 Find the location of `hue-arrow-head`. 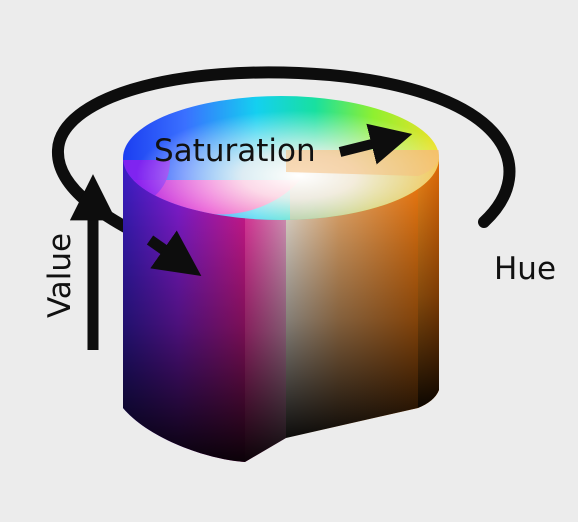

hue-arrow-head is located at coordinates (174, 253).